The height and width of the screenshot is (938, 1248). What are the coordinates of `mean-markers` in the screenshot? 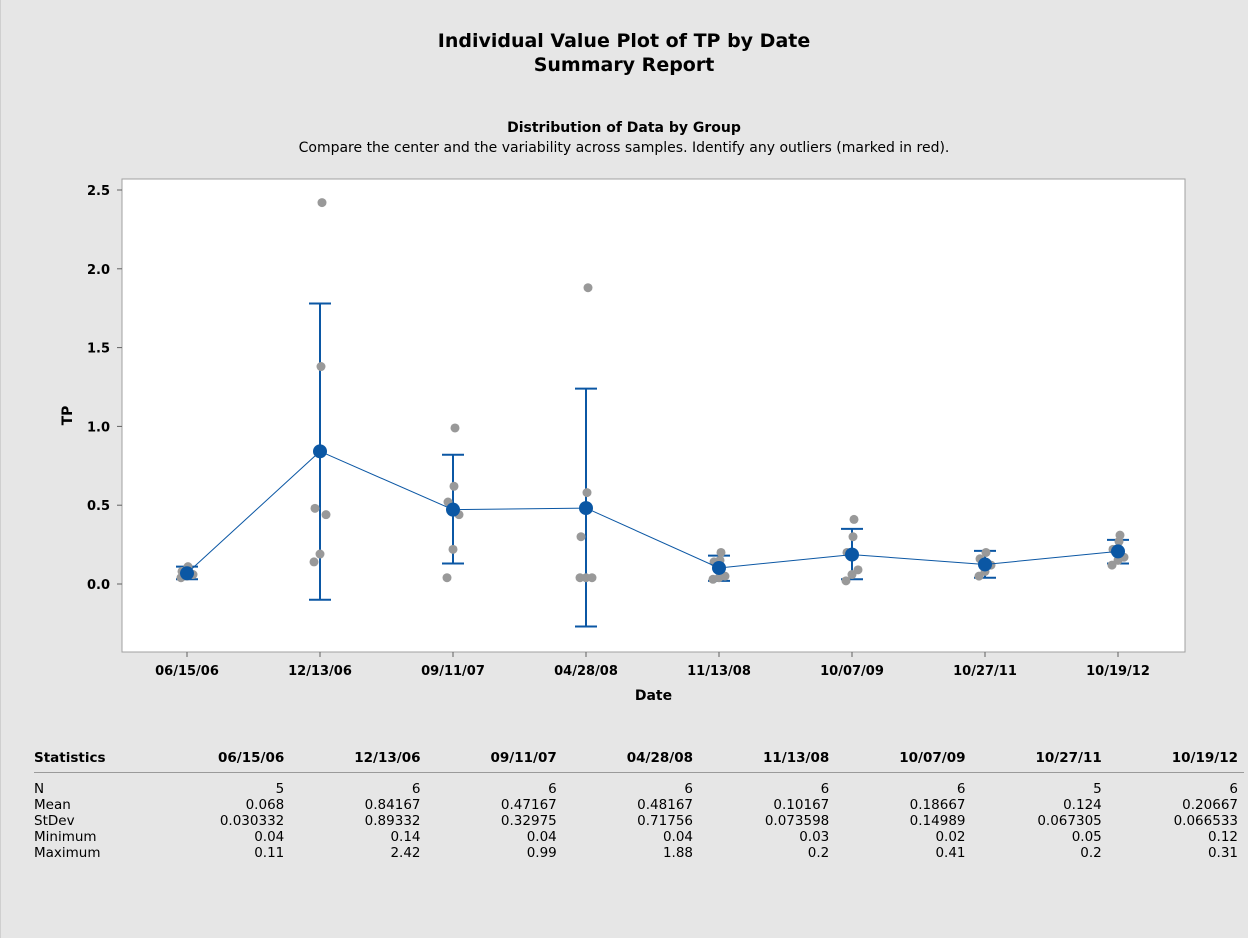 It's located at (652, 512).